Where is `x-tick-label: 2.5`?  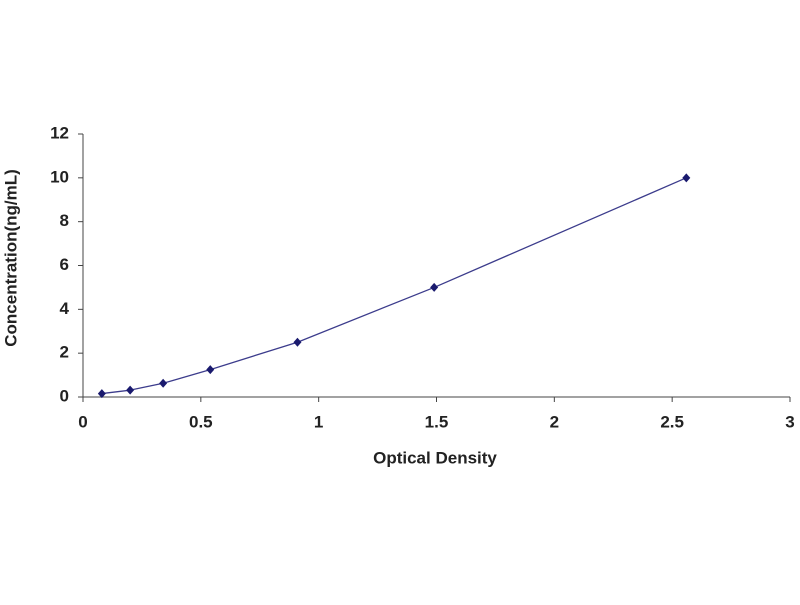
x-tick-label: 2.5 is located at coordinates (672, 421).